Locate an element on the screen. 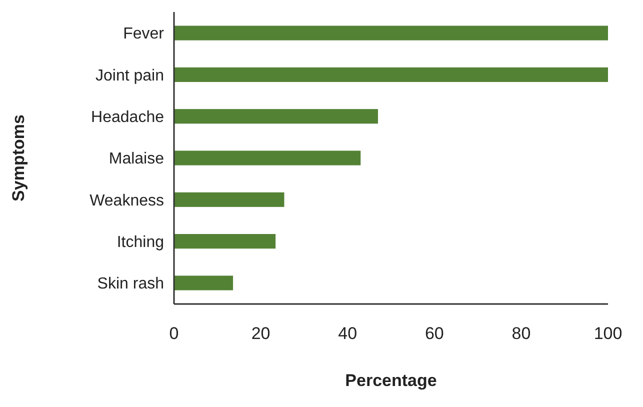 The width and height of the screenshot is (643, 407). y-tick-label: Headache is located at coordinates (127, 117).